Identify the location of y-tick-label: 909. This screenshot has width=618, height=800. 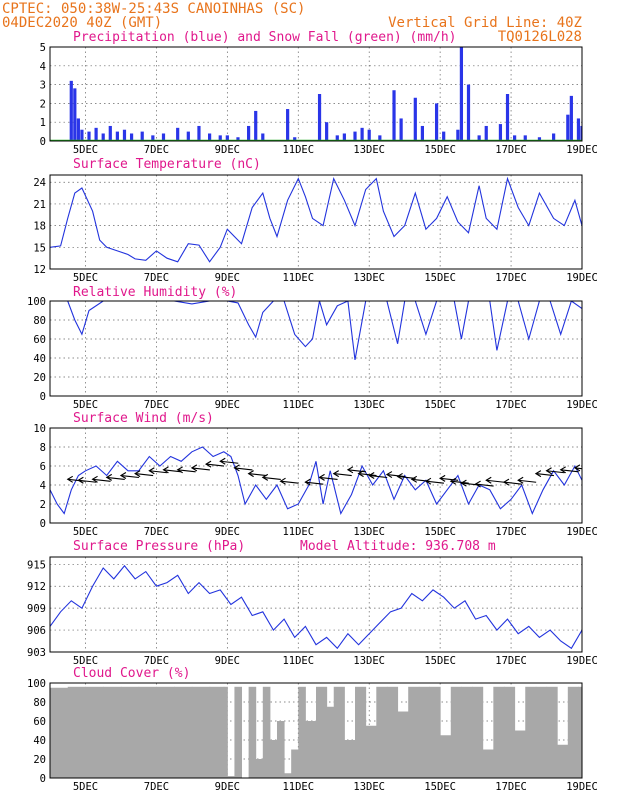
(36, 609).